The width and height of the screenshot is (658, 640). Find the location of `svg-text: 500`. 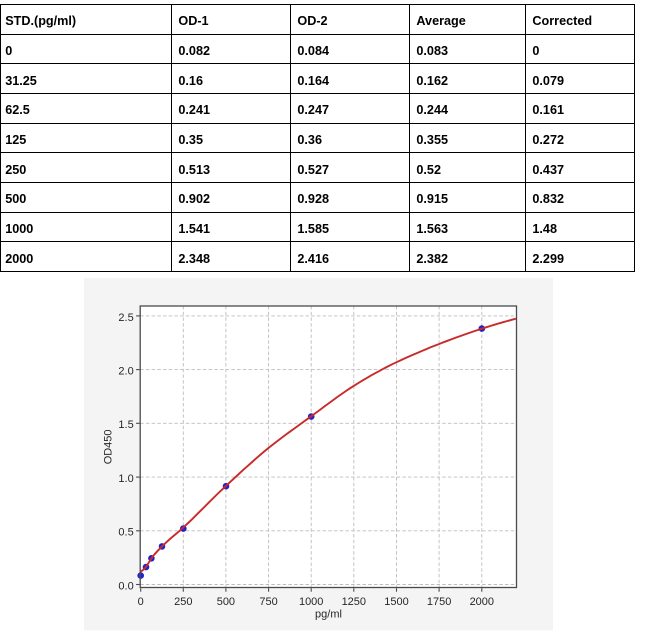

svg-text: 500 is located at coordinates (226, 602).